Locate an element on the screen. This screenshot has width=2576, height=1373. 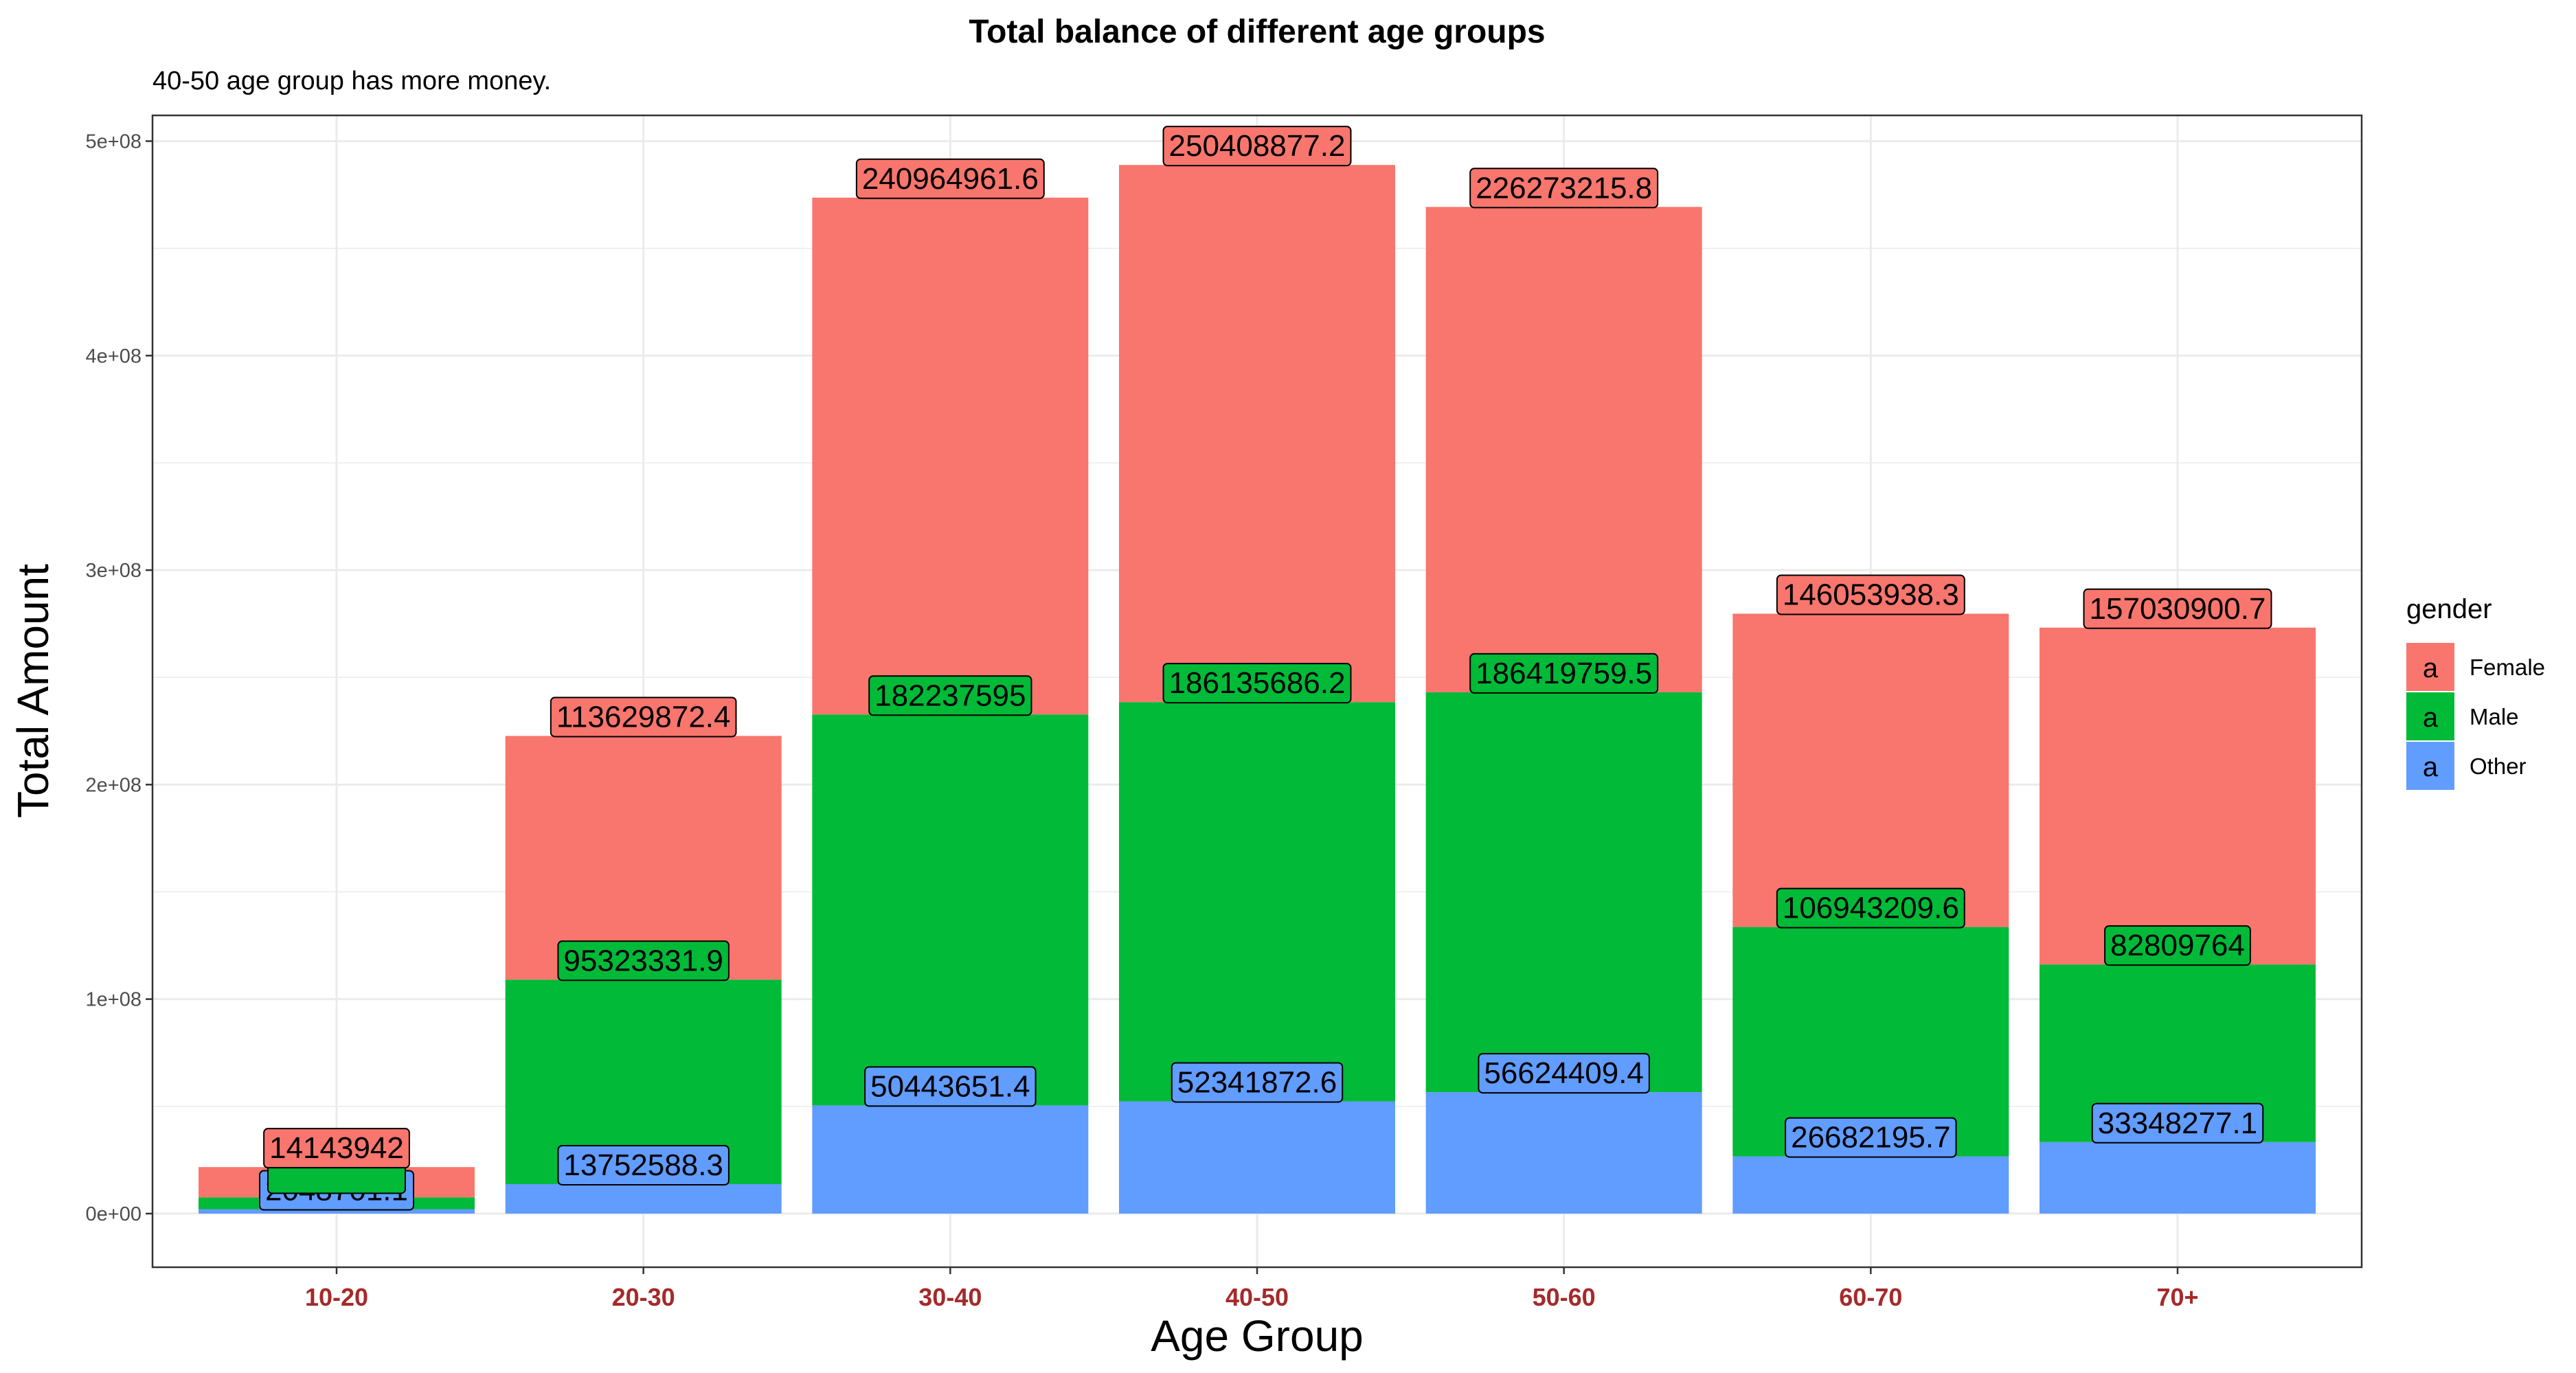
data-label-male: 95323331.9 is located at coordinates (643, 961).